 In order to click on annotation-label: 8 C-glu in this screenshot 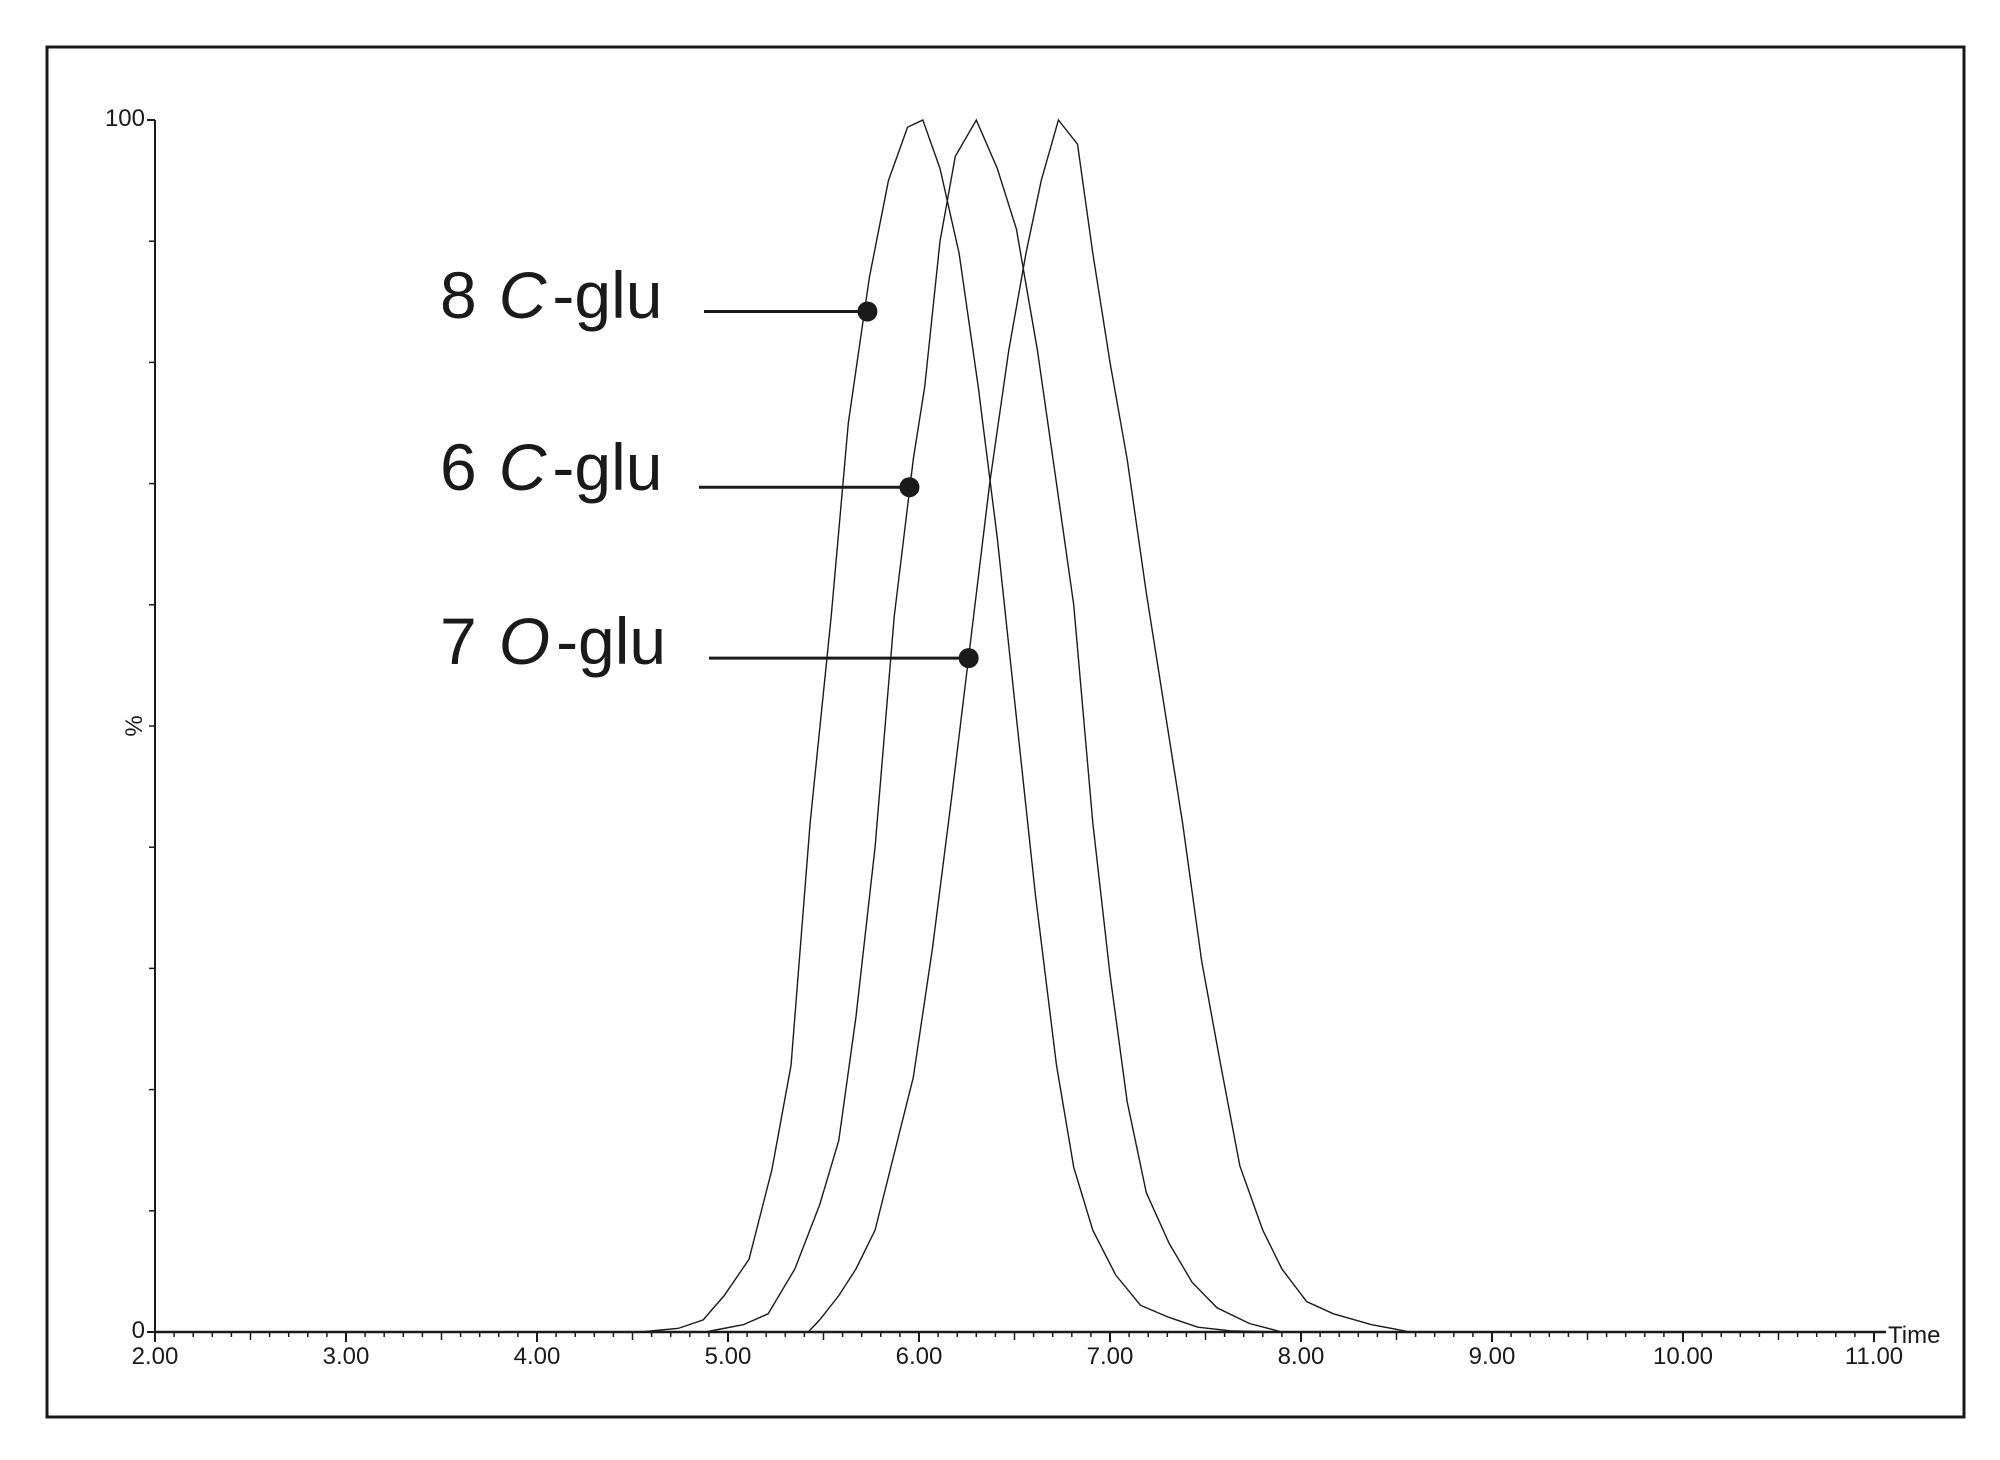, I will do `click(551, 295)`.